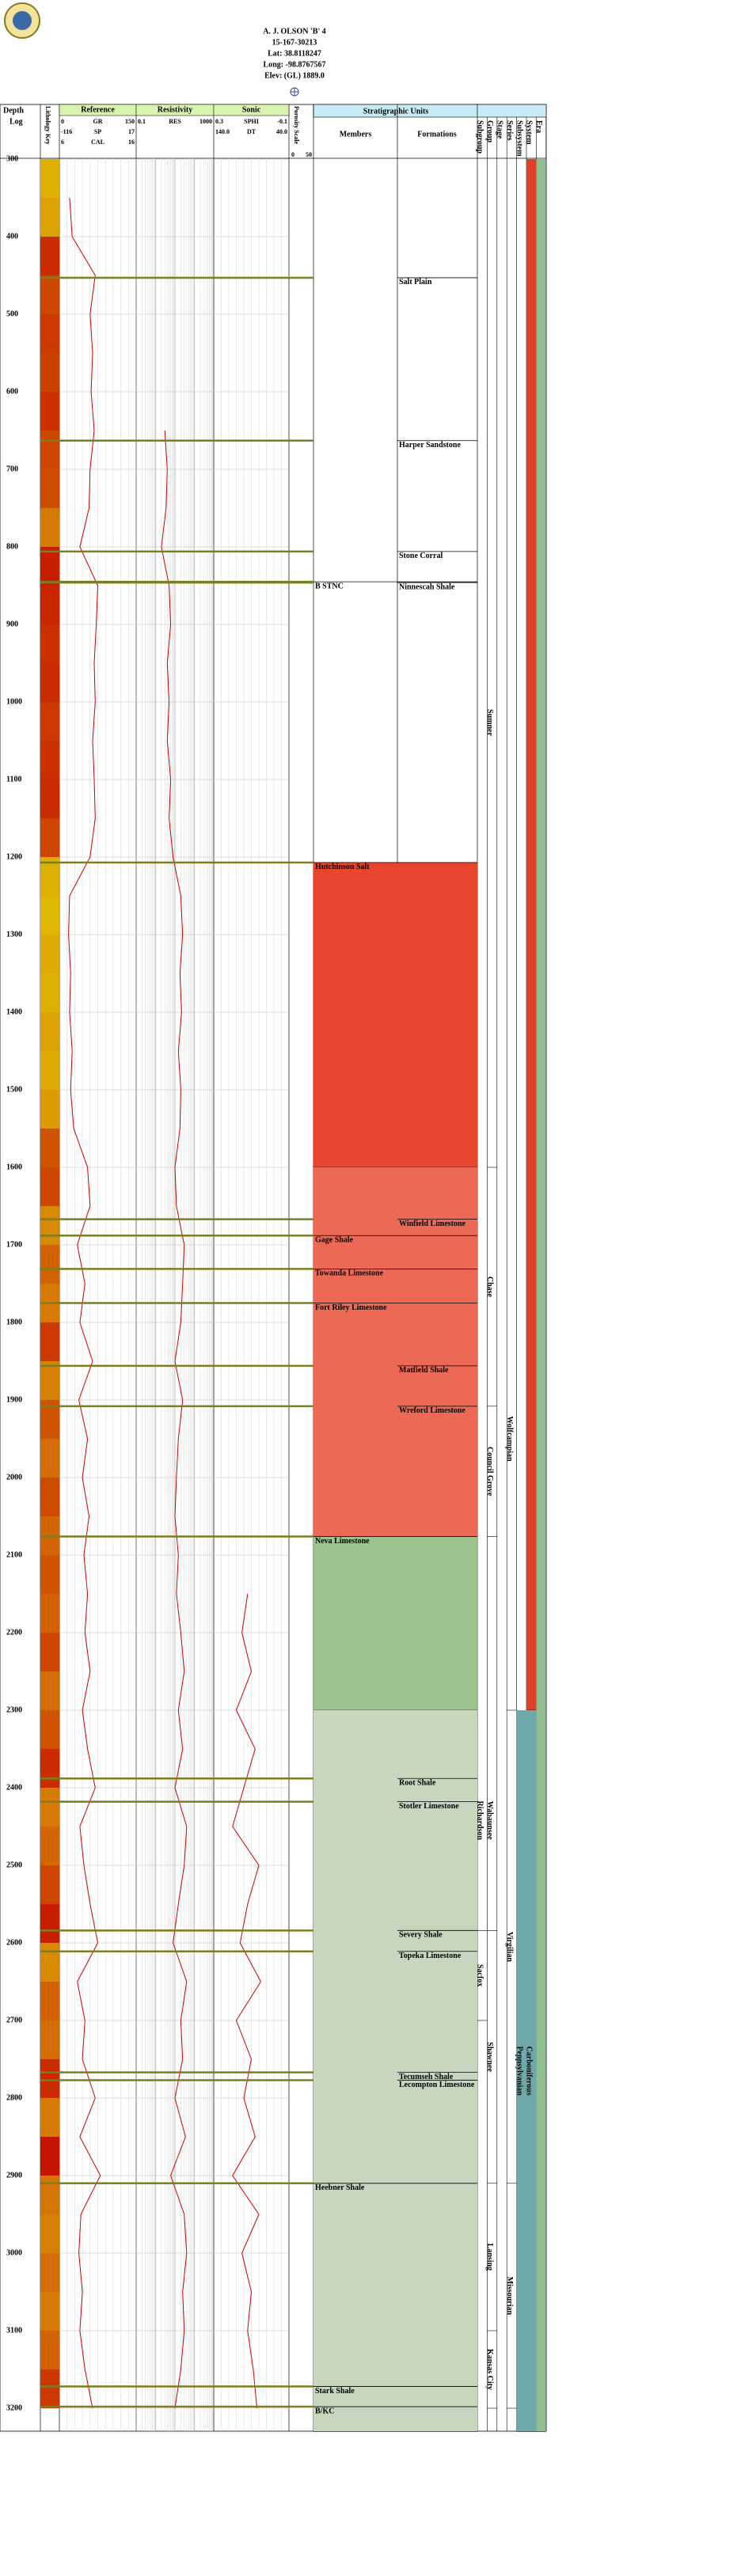  What do you see at coordinates (509, 130) in the screenshot?
I see `rank-header: Series` at bounding box center [509, 130].